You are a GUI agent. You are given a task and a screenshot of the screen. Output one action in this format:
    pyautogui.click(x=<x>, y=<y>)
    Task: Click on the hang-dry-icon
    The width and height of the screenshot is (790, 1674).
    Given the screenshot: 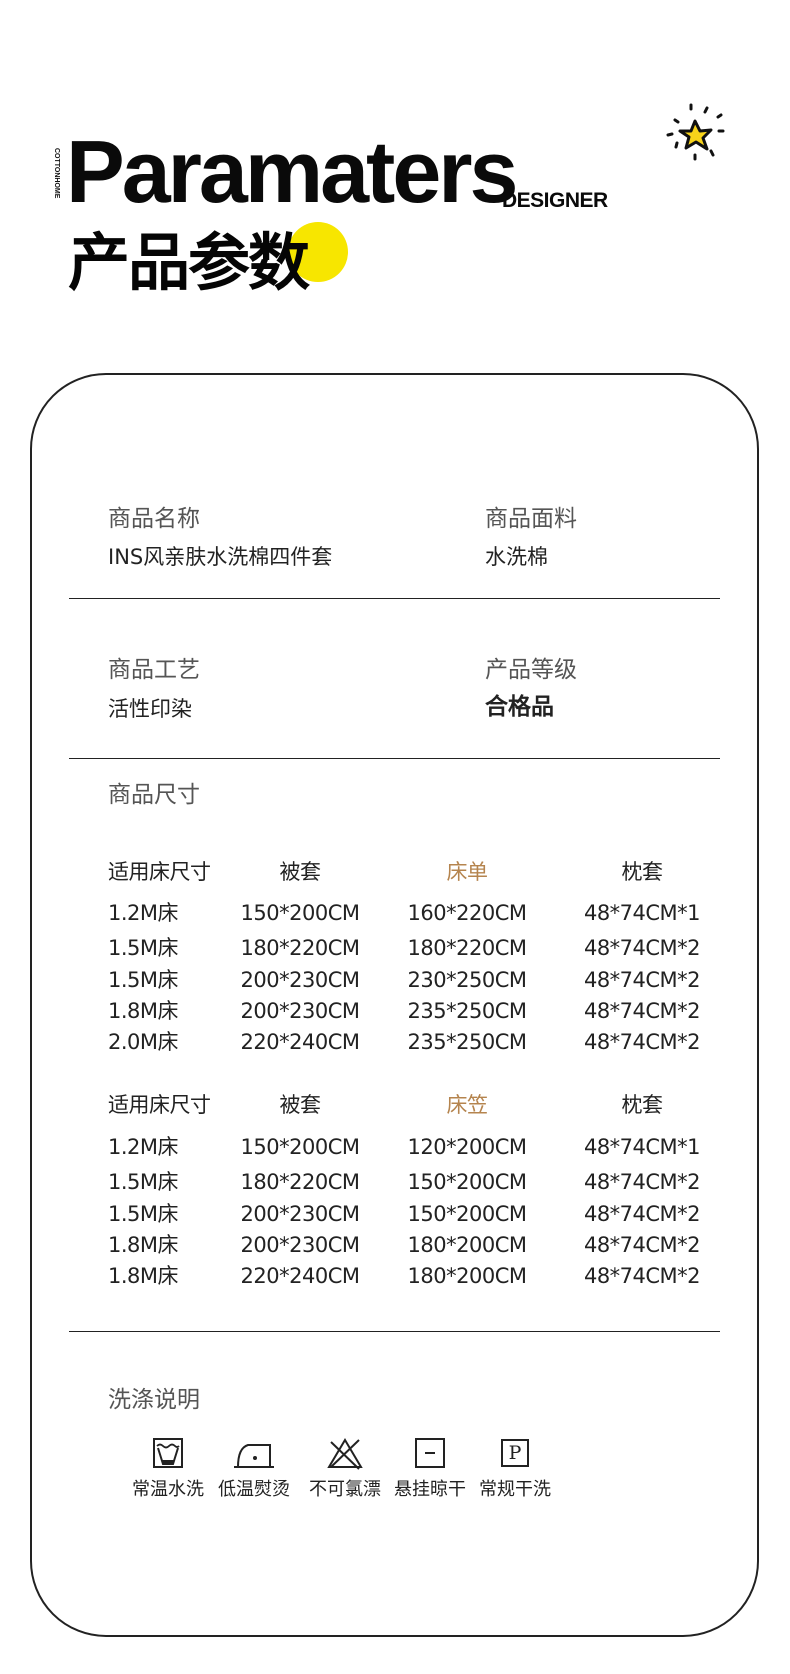 What is the action you would take?
    pyautogui.click(x=430, y=1453)
    